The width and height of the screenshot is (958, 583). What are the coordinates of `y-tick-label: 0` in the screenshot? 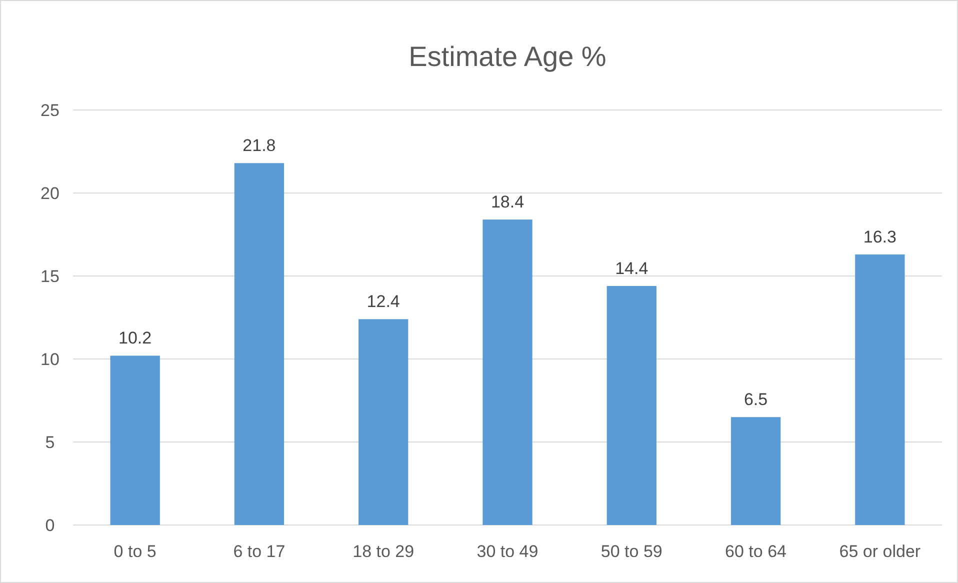 It's located at (50, 525).